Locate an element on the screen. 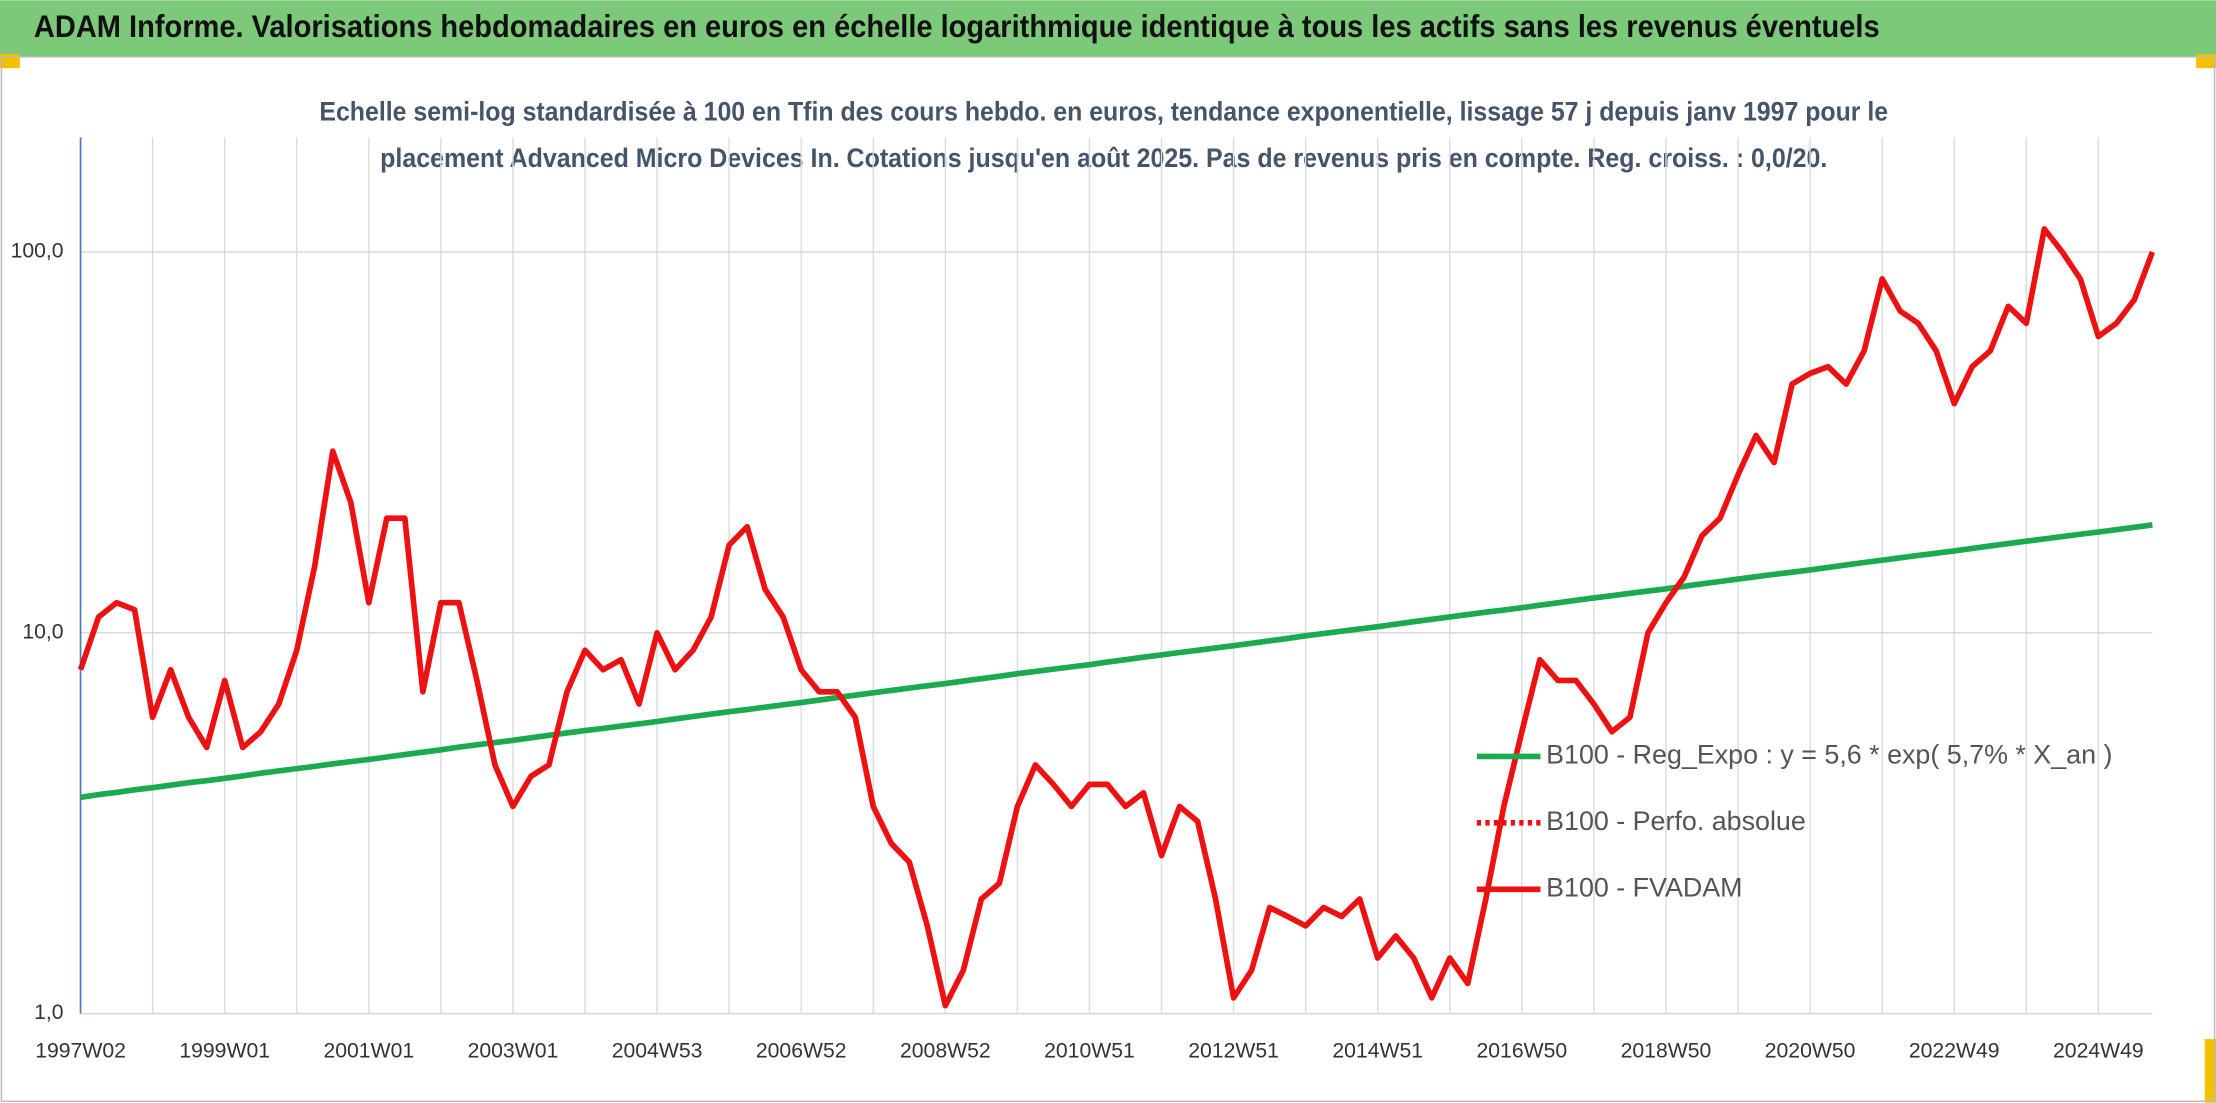  x-tick-label: 2008W52 is located at coordinates (945, 1050).